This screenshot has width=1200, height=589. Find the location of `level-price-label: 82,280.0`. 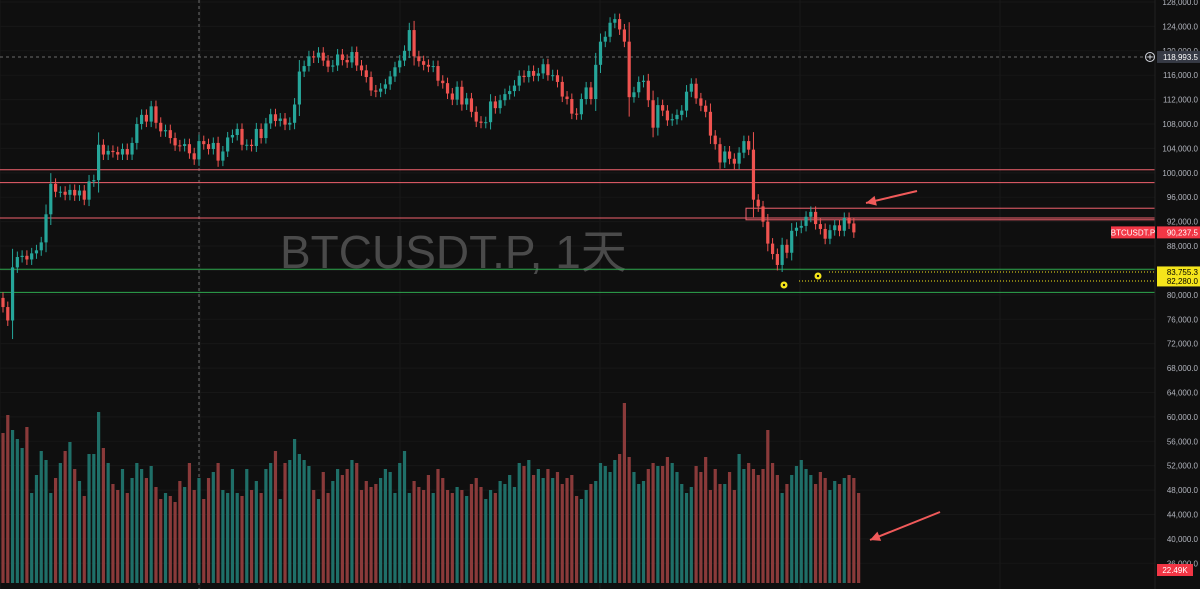

level-price-label: 82,280.0 is located at coordinates (1183, 281).